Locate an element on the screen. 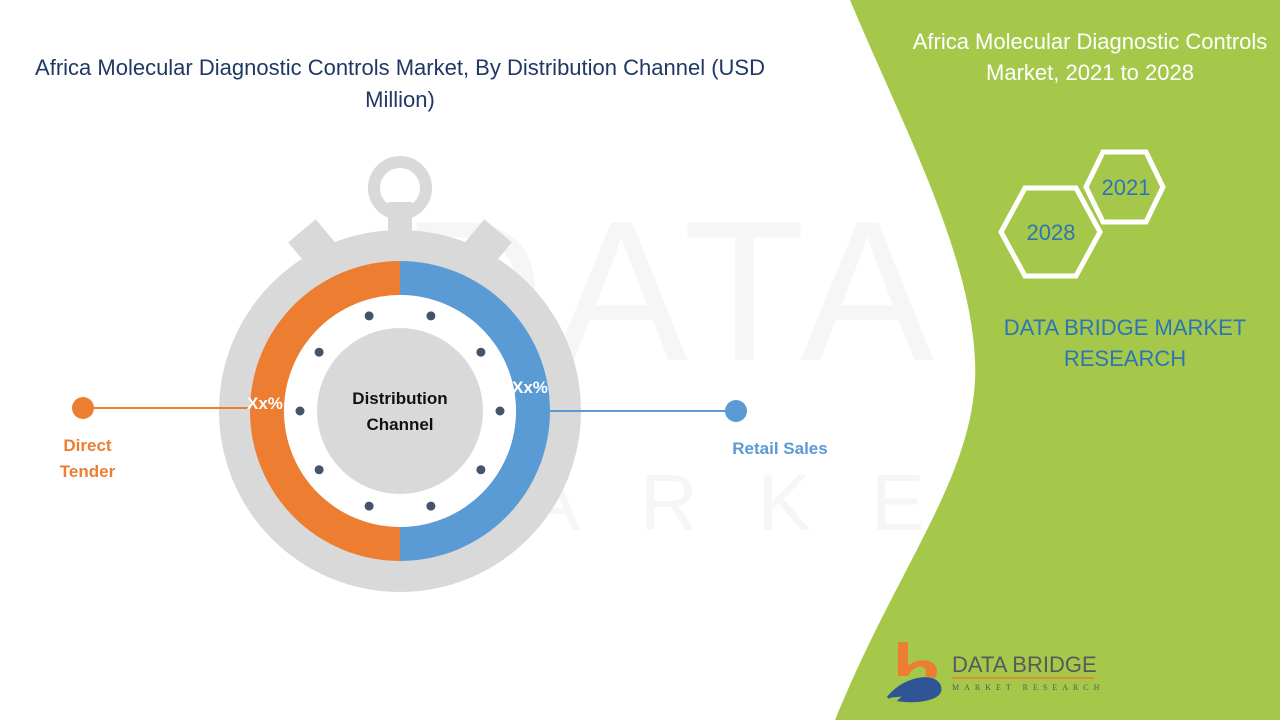 The height and width of the screenshot is (720, 1280). center-circle is located at coordinates (400, 411).